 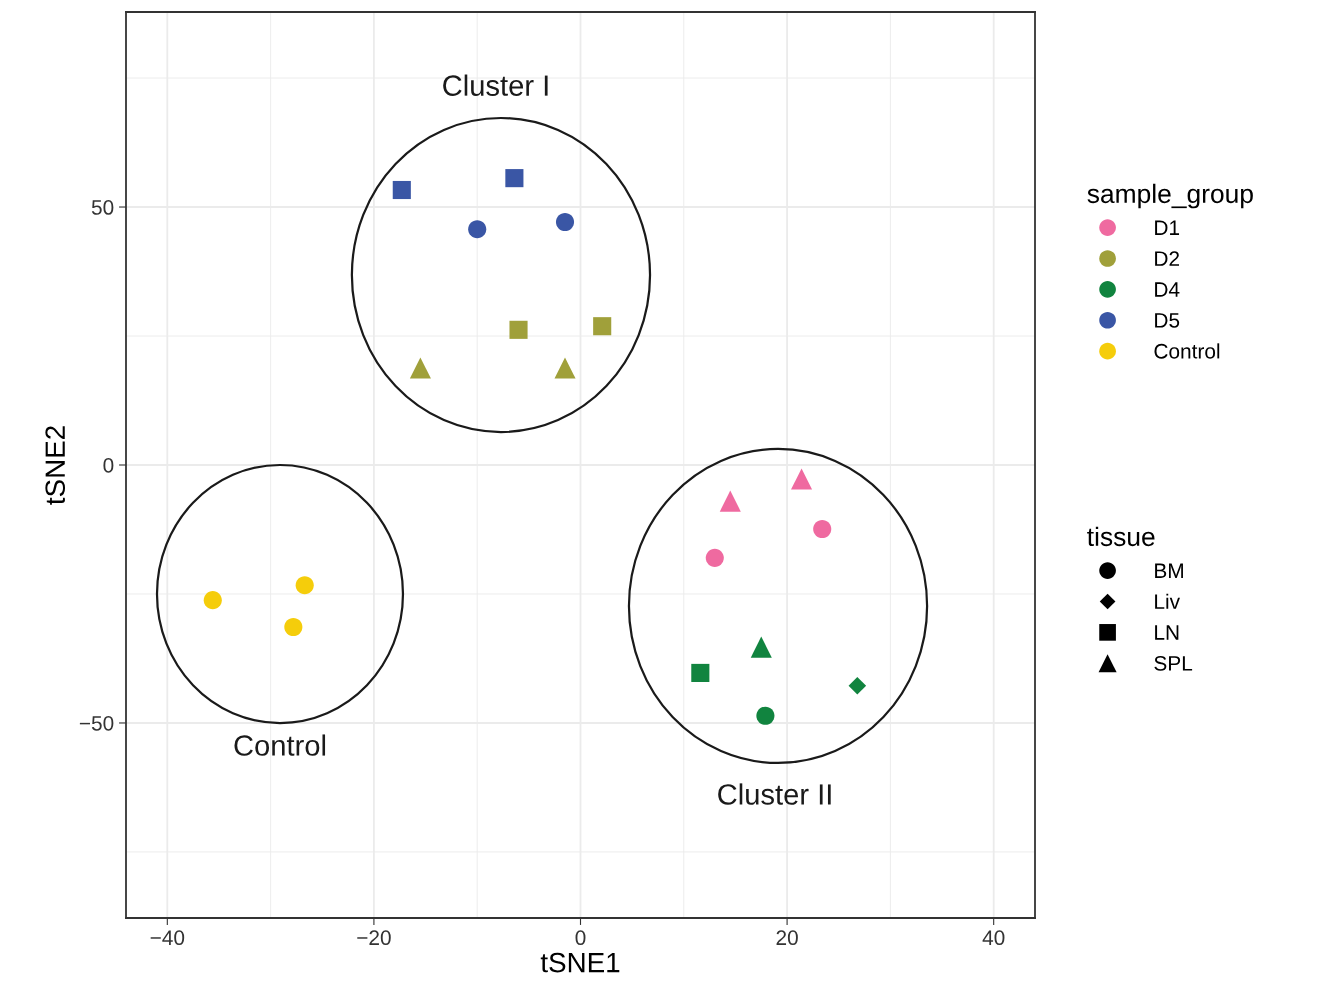 What do you see at coordinates (280, 745) in the screenshot?
I see `annotation: Control` at bounding box center [280, 745].